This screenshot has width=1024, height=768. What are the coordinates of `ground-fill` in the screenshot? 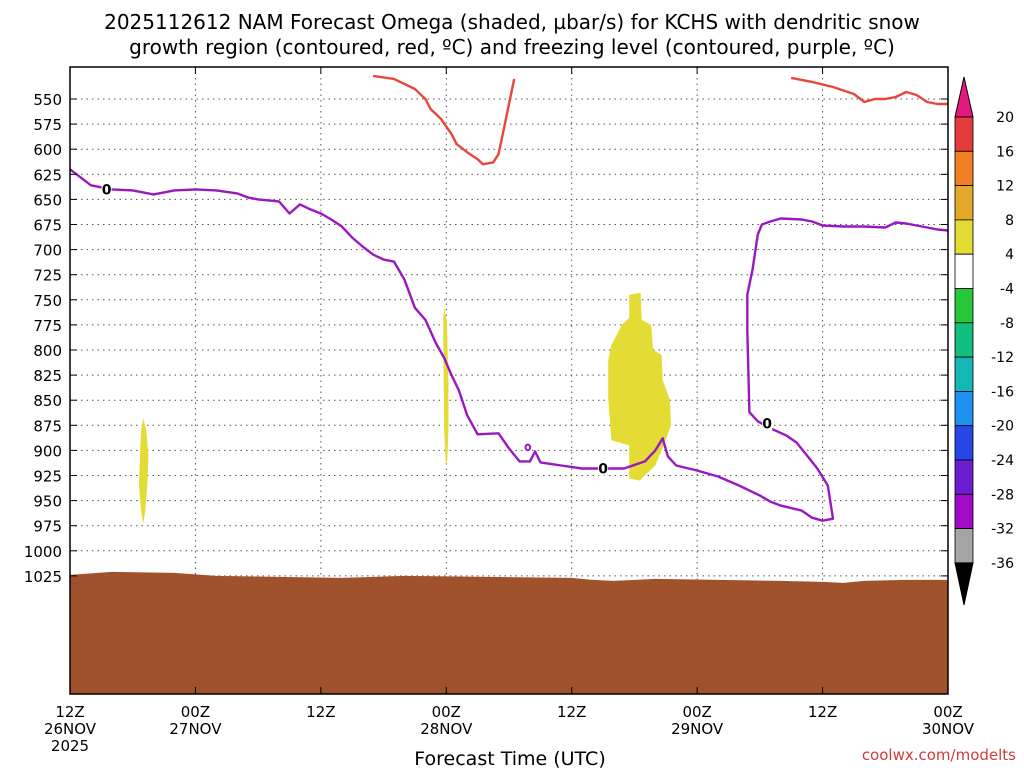 It's located at (509, 632).